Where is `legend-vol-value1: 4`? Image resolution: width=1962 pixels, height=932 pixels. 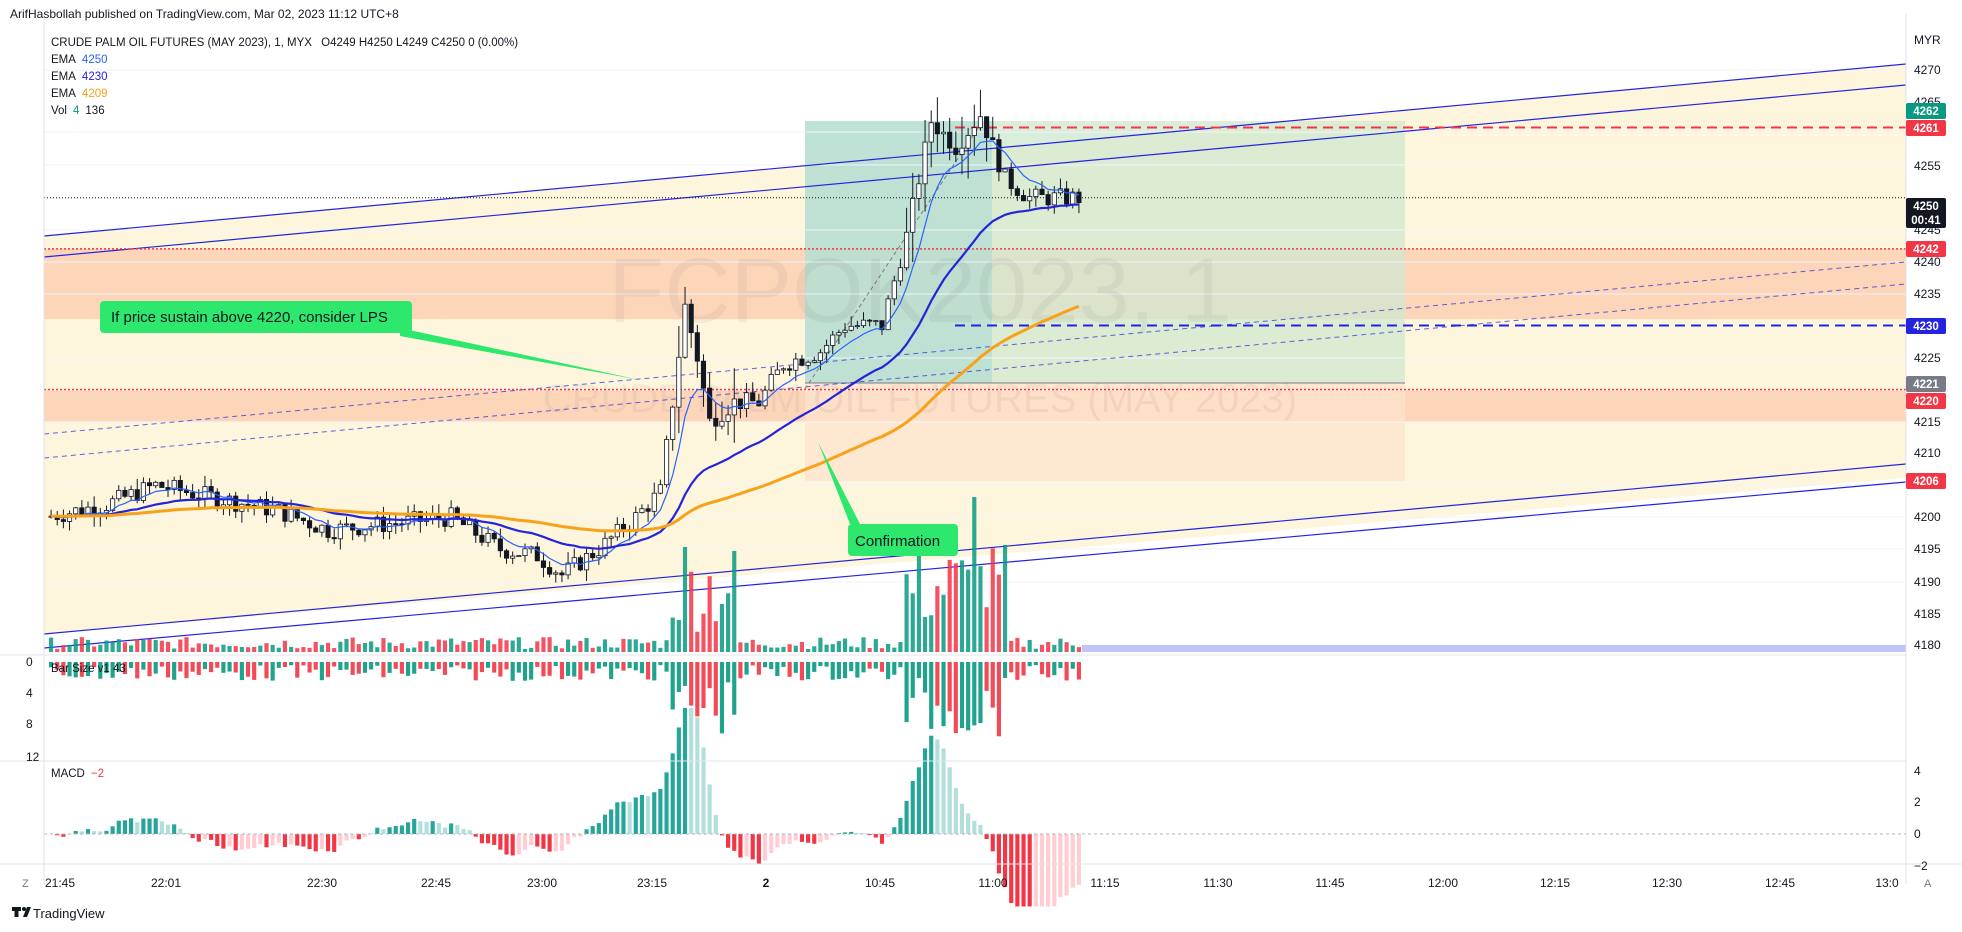
legend-vol-value1: 4 is located at coordinates (76, 111).